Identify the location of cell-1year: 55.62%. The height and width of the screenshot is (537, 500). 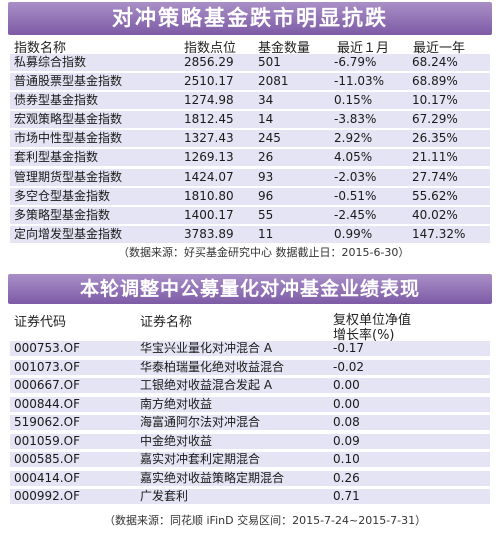
(435, 195).